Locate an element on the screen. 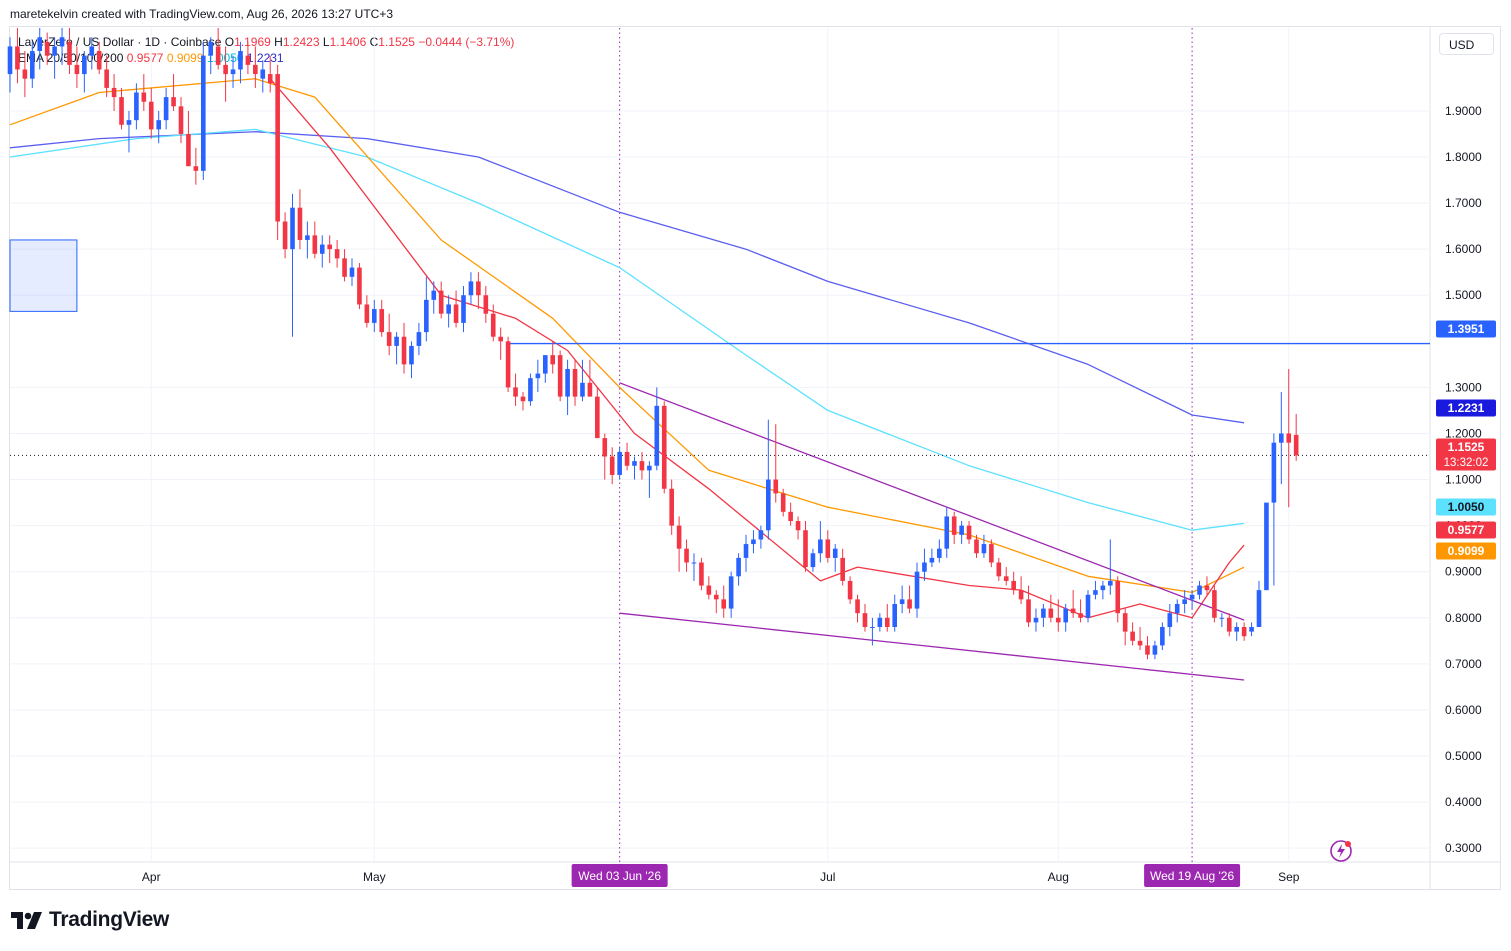 Image resolution: width=1511 pixels, height=951 pixels. price-label-ema20: 0.9577 is located at coordinates (1466, 530).